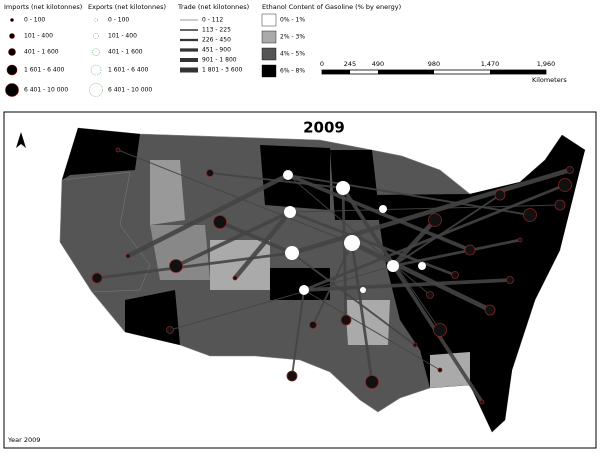 The width and height of the screenshot is (600, 454). Describe the element at coordinates (443, 72) in the screenshot. I see `scale-bar: 0 245 490 980 1,470 1,960 Kilometers` at that location.